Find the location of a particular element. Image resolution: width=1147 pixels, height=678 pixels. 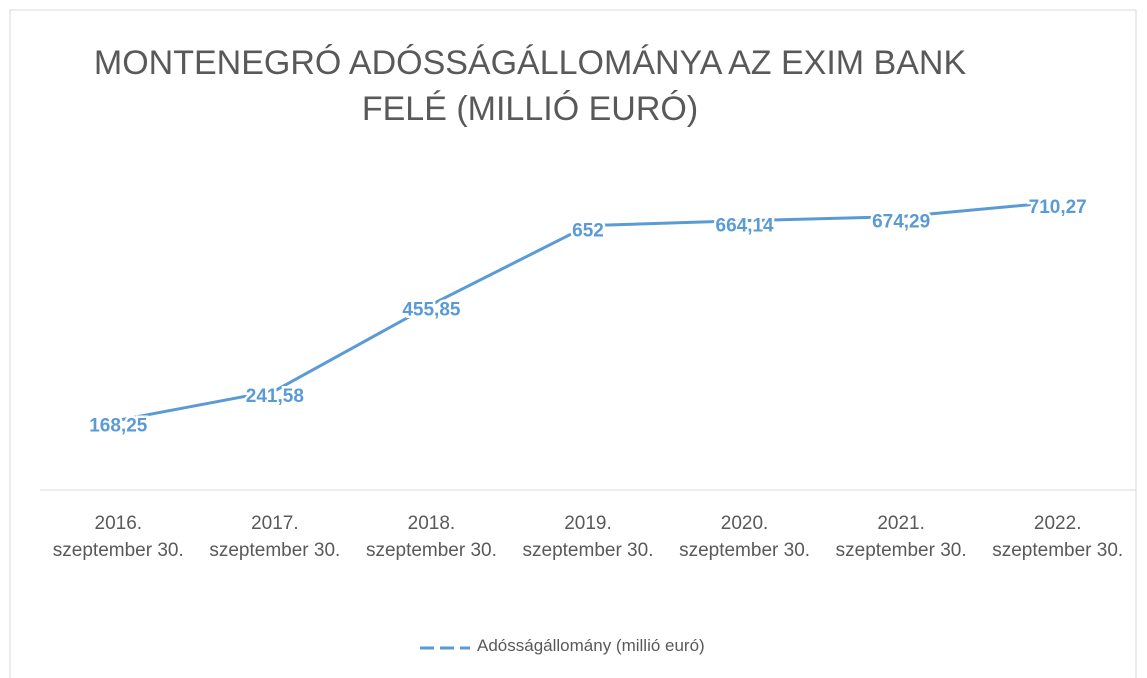

data-label: 241,58 is located at coordinates (275, 396).